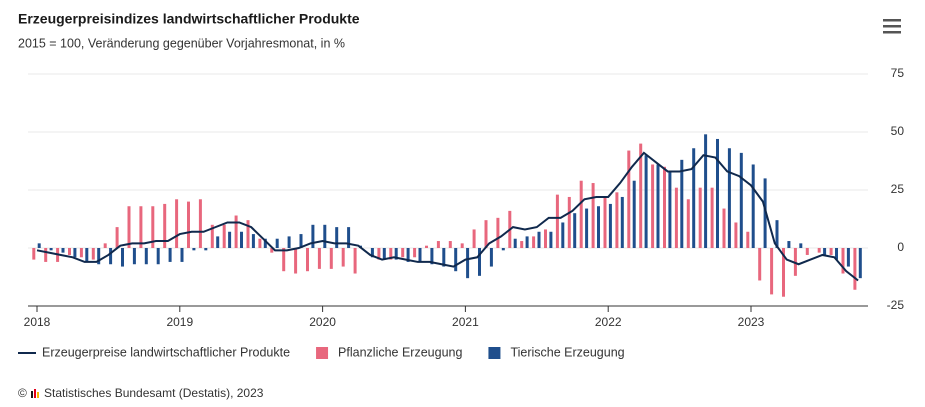 This screenshot has width=925, height=407. I want to click on copyright: ©, so click(22, 393).